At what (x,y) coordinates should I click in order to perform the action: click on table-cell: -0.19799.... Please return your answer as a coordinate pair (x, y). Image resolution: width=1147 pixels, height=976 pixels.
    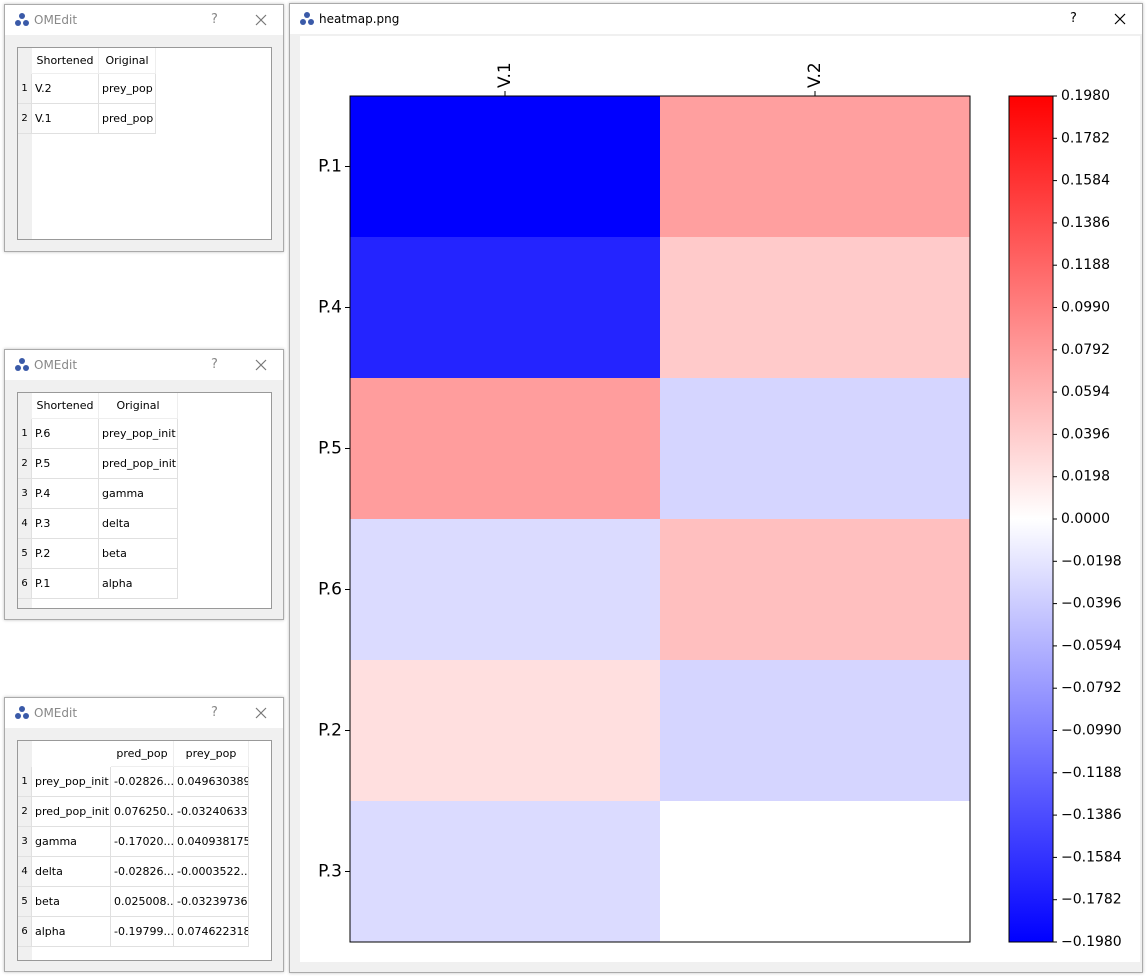
    Looking at the image, I should click on (142, 932).